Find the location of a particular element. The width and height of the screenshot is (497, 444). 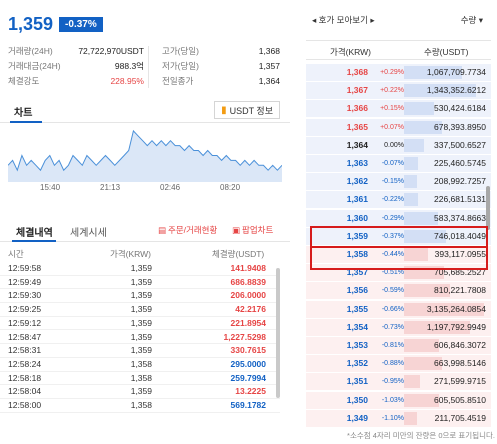

order-price: 1,362 is located at coordinates (357, 181).